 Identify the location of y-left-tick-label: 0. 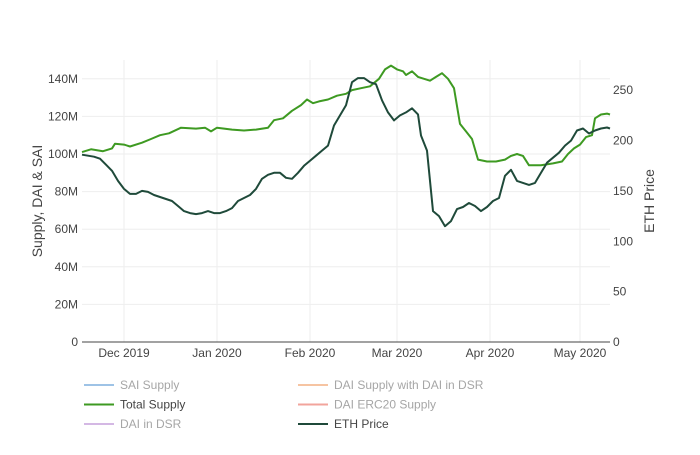
(74, 342).